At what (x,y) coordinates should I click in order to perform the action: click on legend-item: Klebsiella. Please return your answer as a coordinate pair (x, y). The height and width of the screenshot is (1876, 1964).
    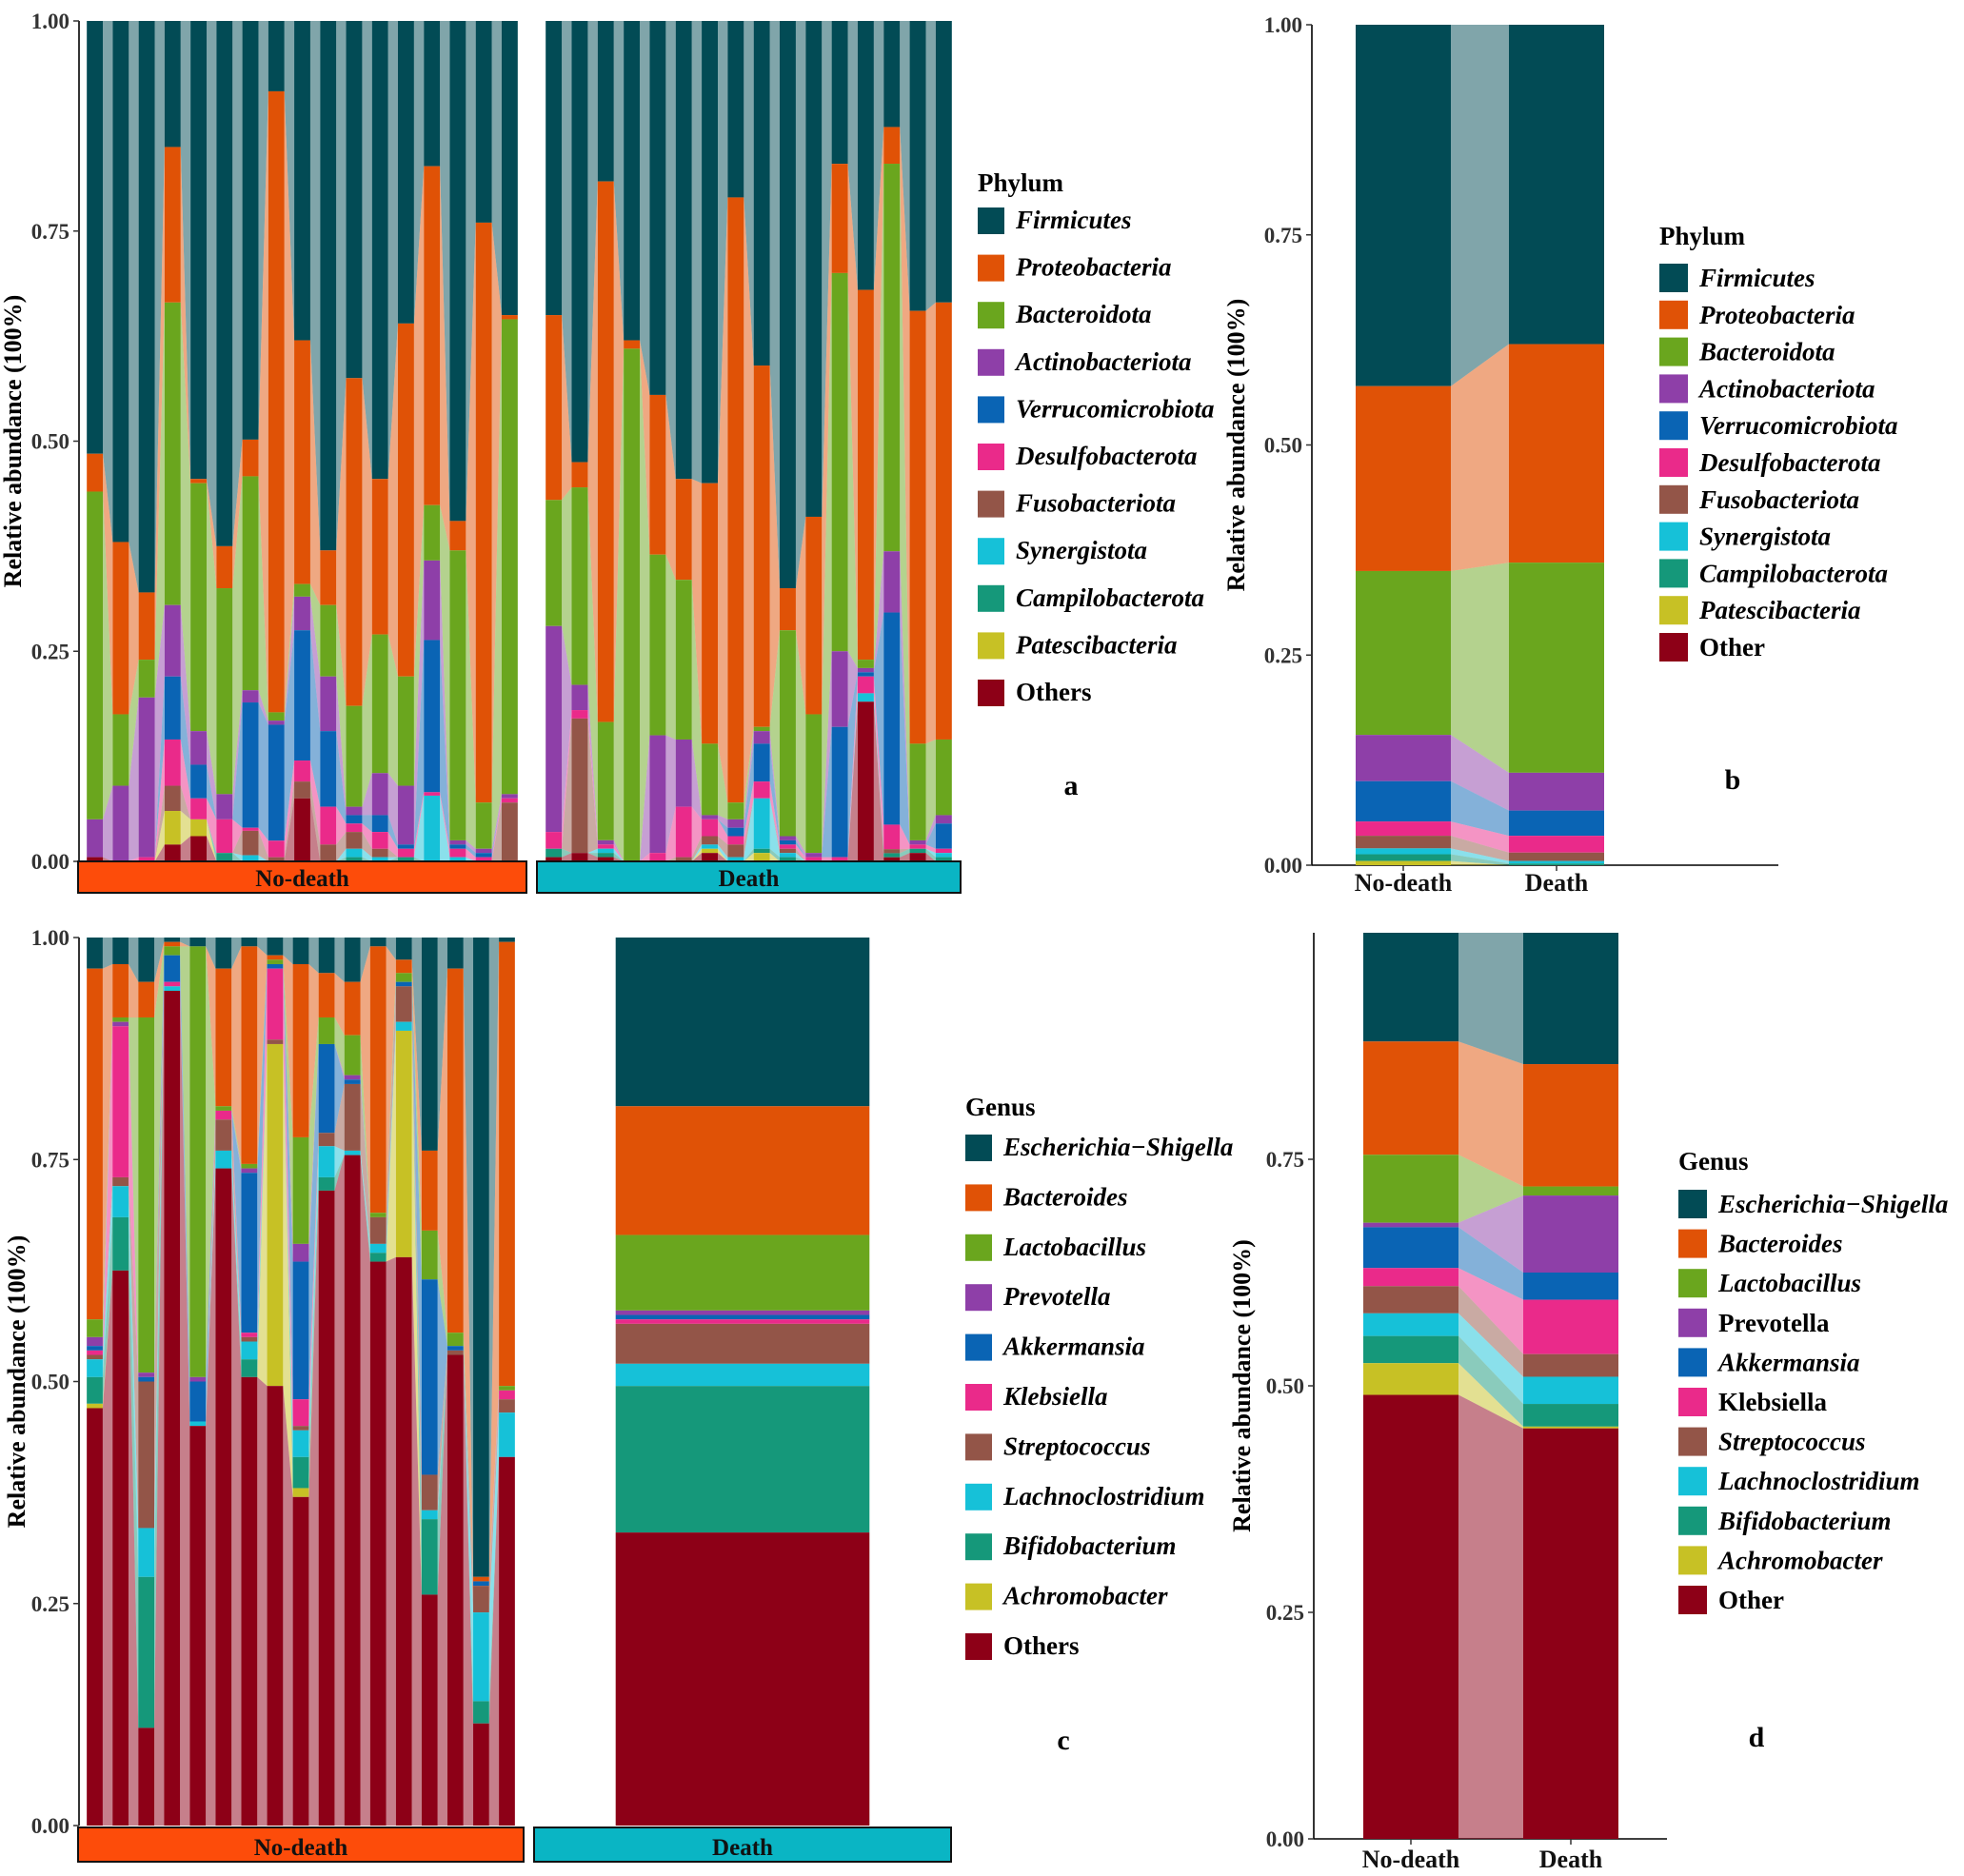
    Looking at the image, I should click on (1055, 1396).